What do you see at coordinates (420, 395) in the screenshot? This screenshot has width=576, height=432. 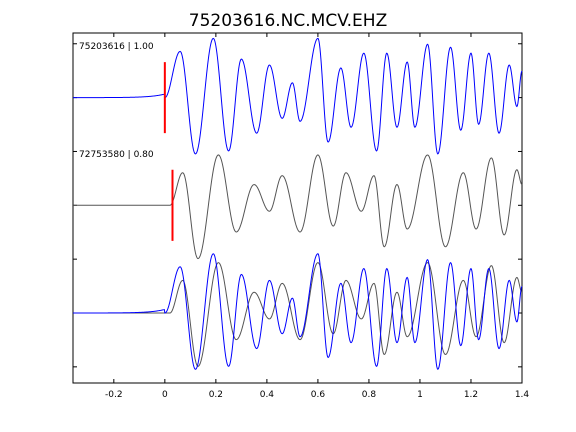 I see `x-tick-label: 1` at bounding box center [420, 395].